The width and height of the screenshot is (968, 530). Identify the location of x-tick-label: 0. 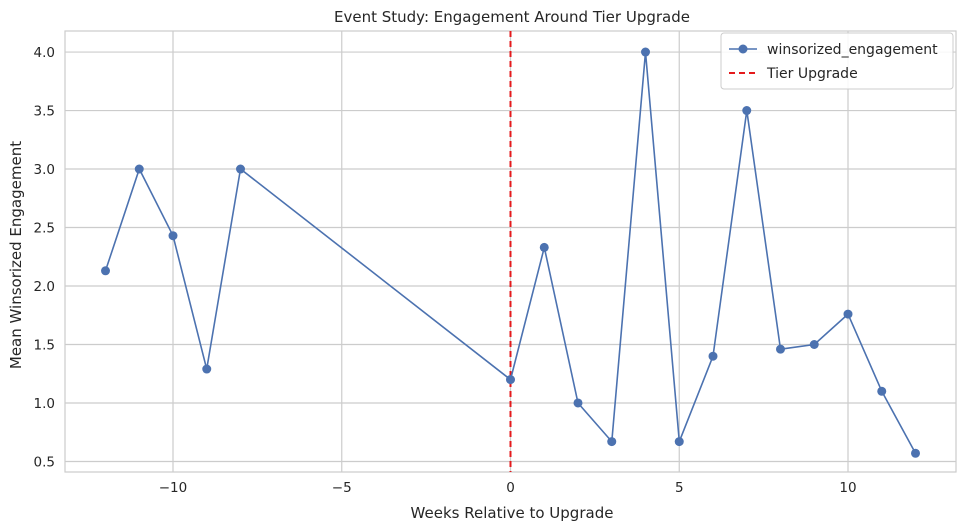
(510, 488).